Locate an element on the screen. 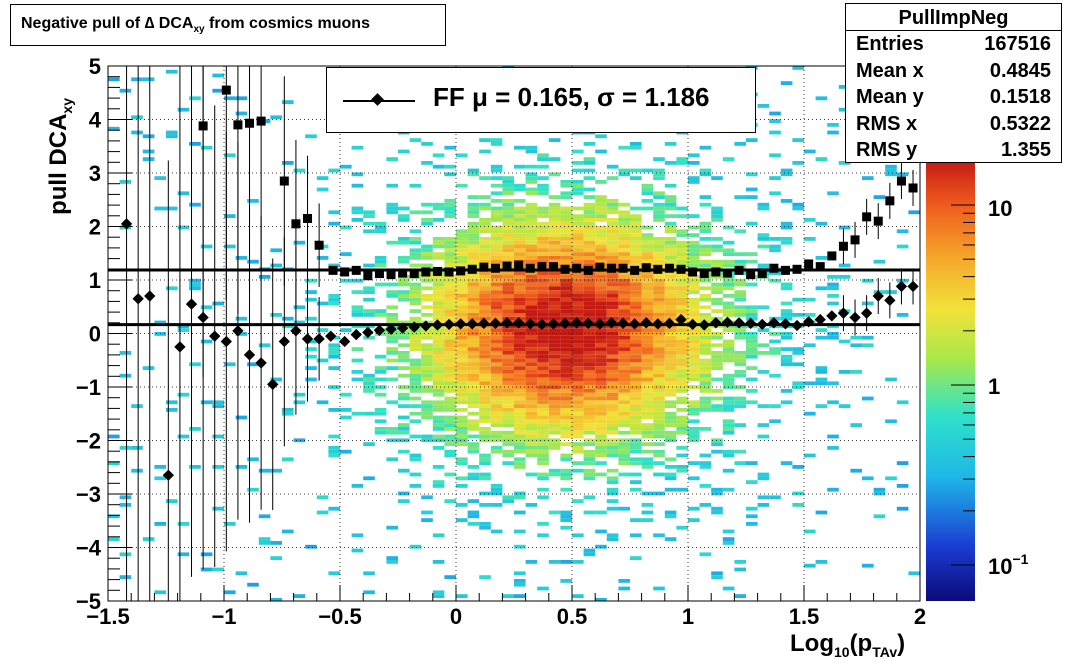 This screenshot has height=666, width=1084. title-prefix: Negative pull of ∆ DCA is located at coordinates (107, 23).